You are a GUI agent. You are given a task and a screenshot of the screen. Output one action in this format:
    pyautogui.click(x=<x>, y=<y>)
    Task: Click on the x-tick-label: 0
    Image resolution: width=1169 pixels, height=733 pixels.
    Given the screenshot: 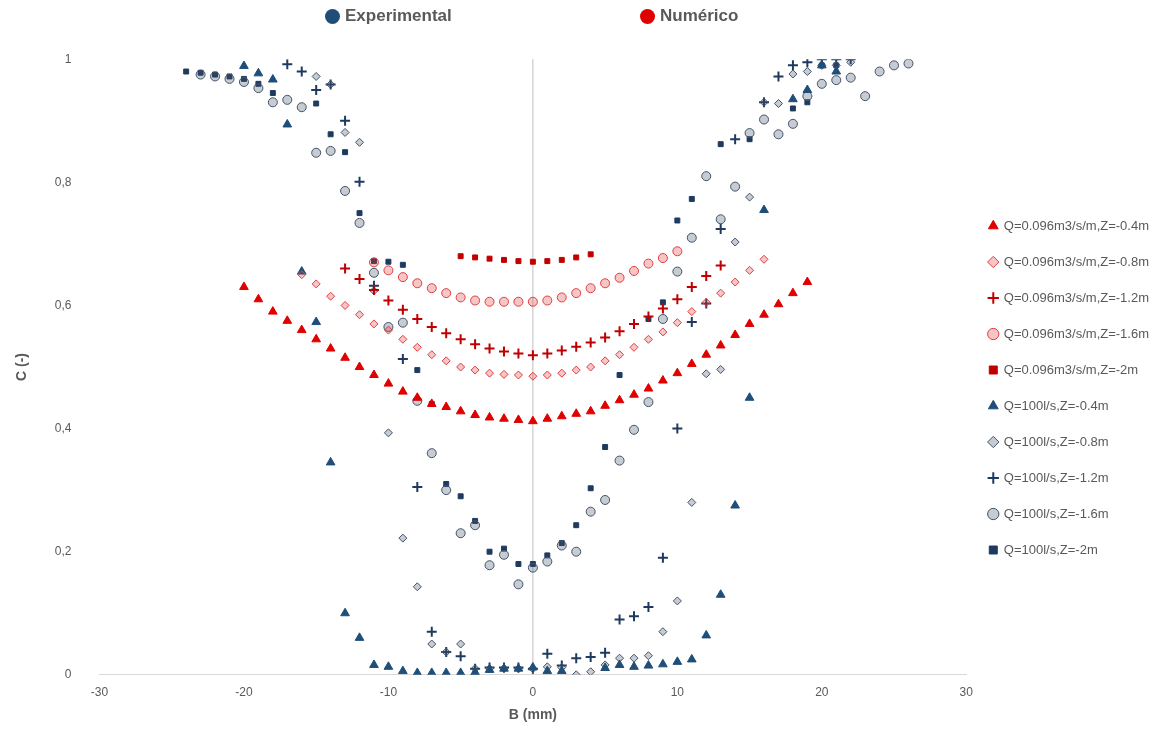 What is the action you would take?
    pyautogui.click(x=533, y=692)
    